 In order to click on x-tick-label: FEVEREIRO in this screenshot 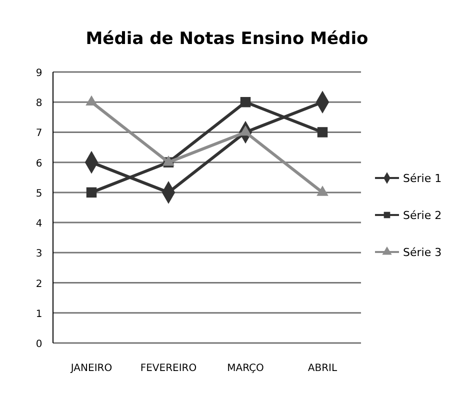, I will do `click(168, 368)`.